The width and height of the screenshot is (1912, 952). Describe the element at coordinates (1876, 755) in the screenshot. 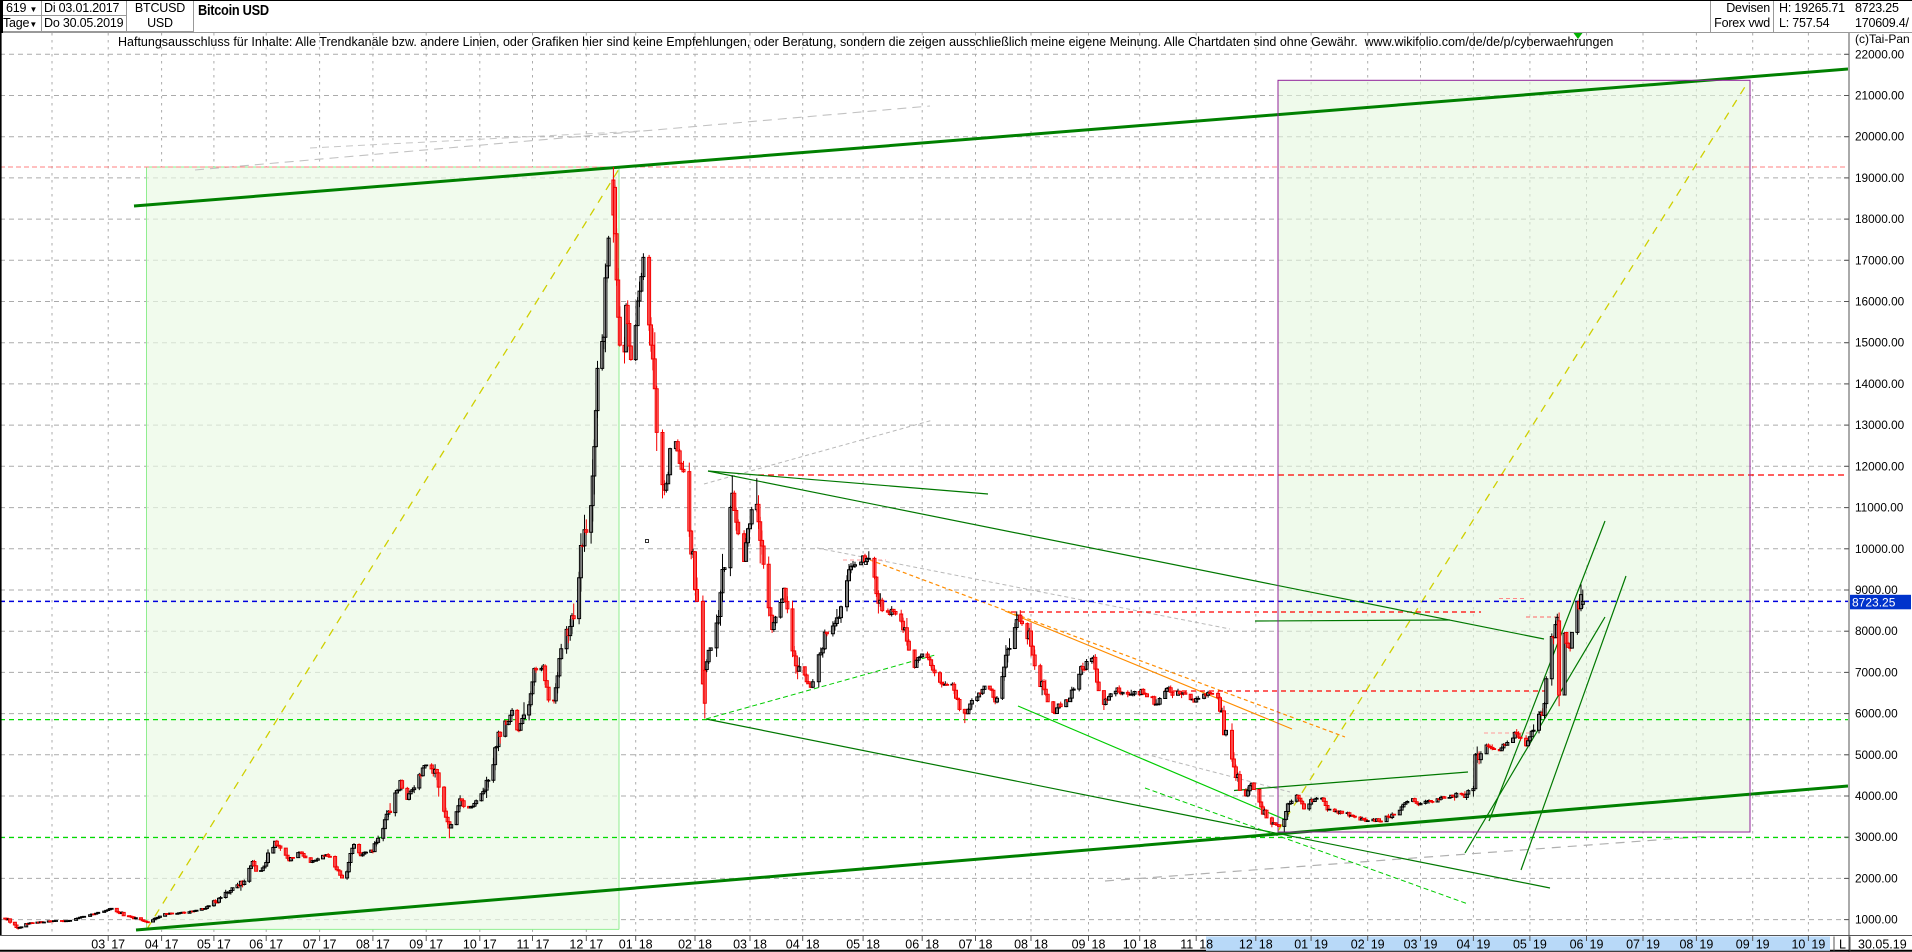

I see `svg-text: 5000.00` at that location.